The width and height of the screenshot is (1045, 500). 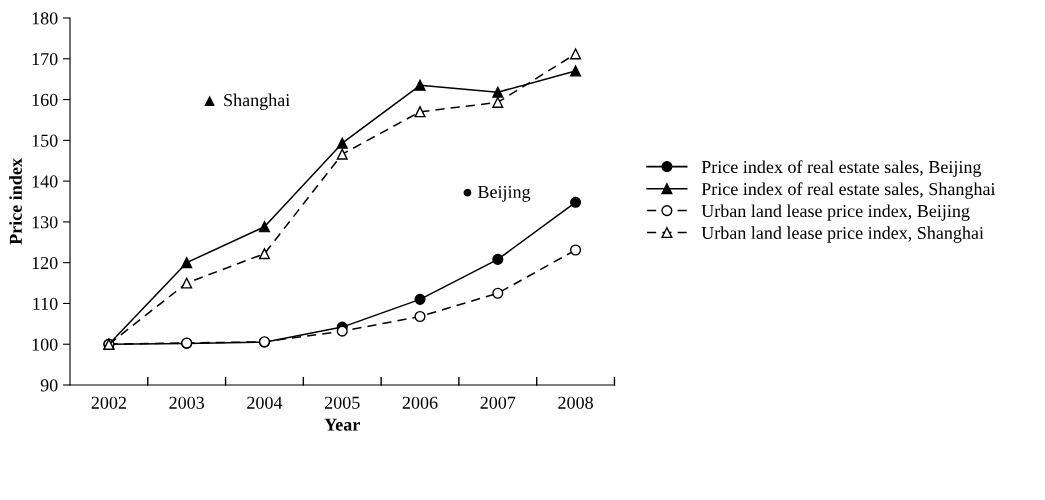 I want to click on y-tick-label: 100, so click(x=45, y=344).